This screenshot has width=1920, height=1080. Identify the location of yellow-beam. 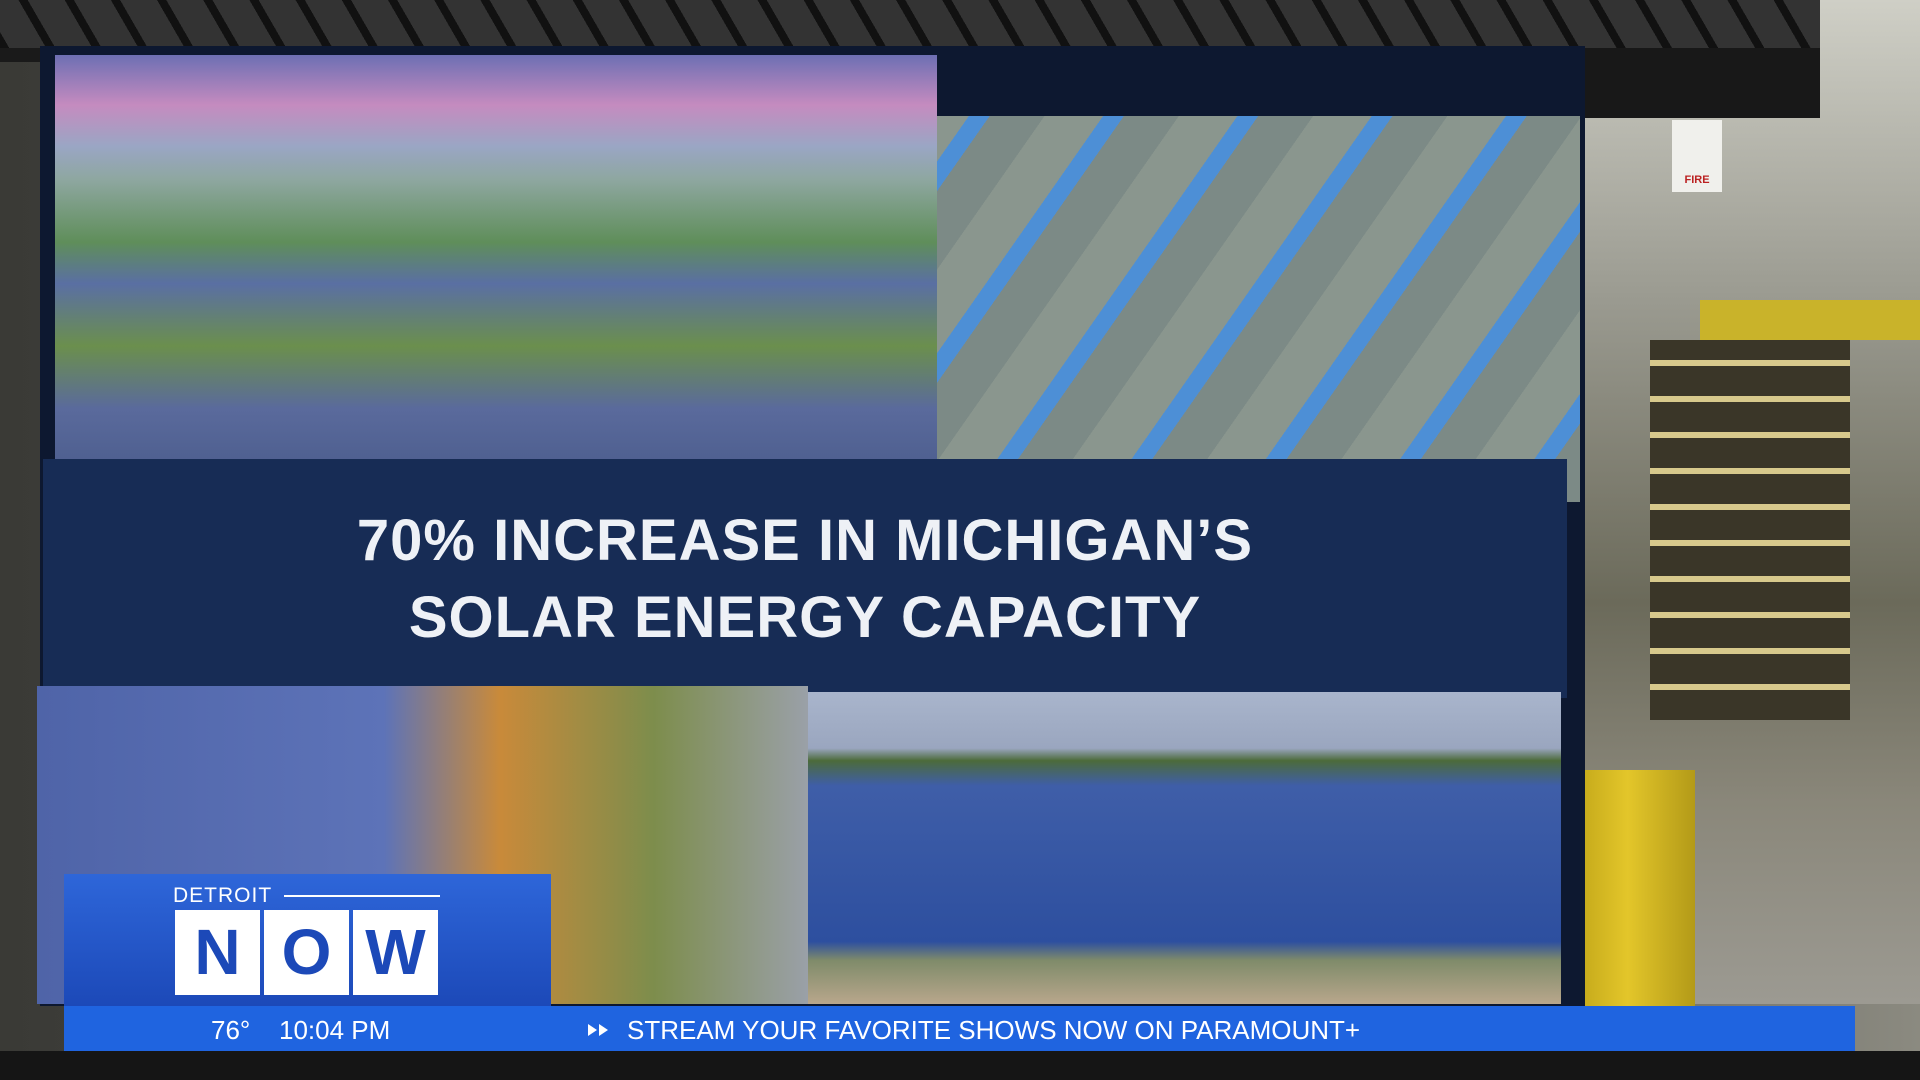
(1810, 320).